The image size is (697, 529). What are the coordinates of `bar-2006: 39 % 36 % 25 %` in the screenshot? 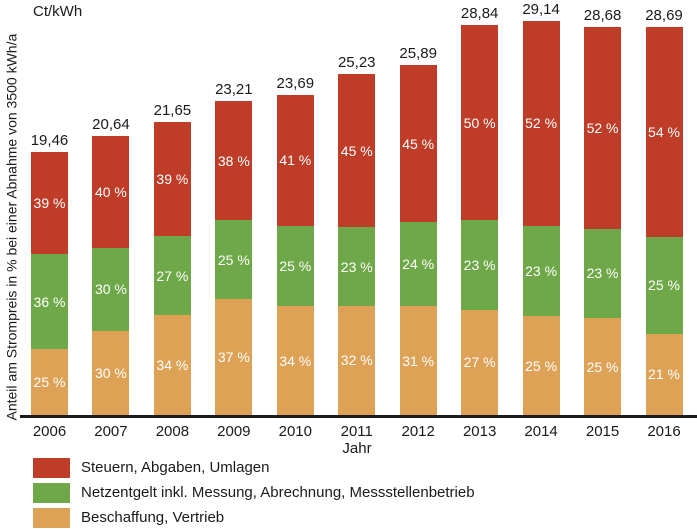 It's located at (49, 283).